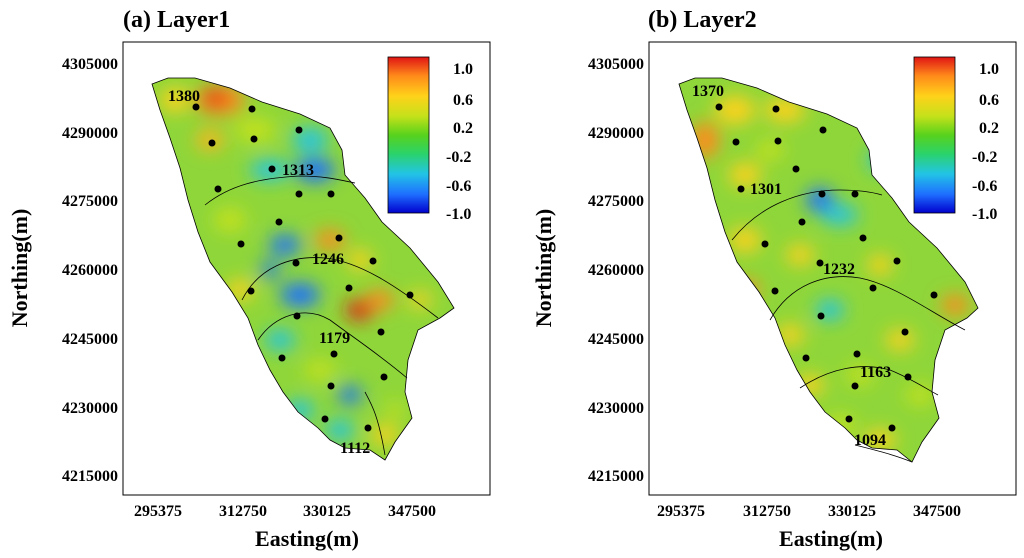 This screenshot has height=558, width=1024. Describe the element at coordinates (870, 440) in the screenshot. I see `panel-b-contour-label: 1094` at that location.